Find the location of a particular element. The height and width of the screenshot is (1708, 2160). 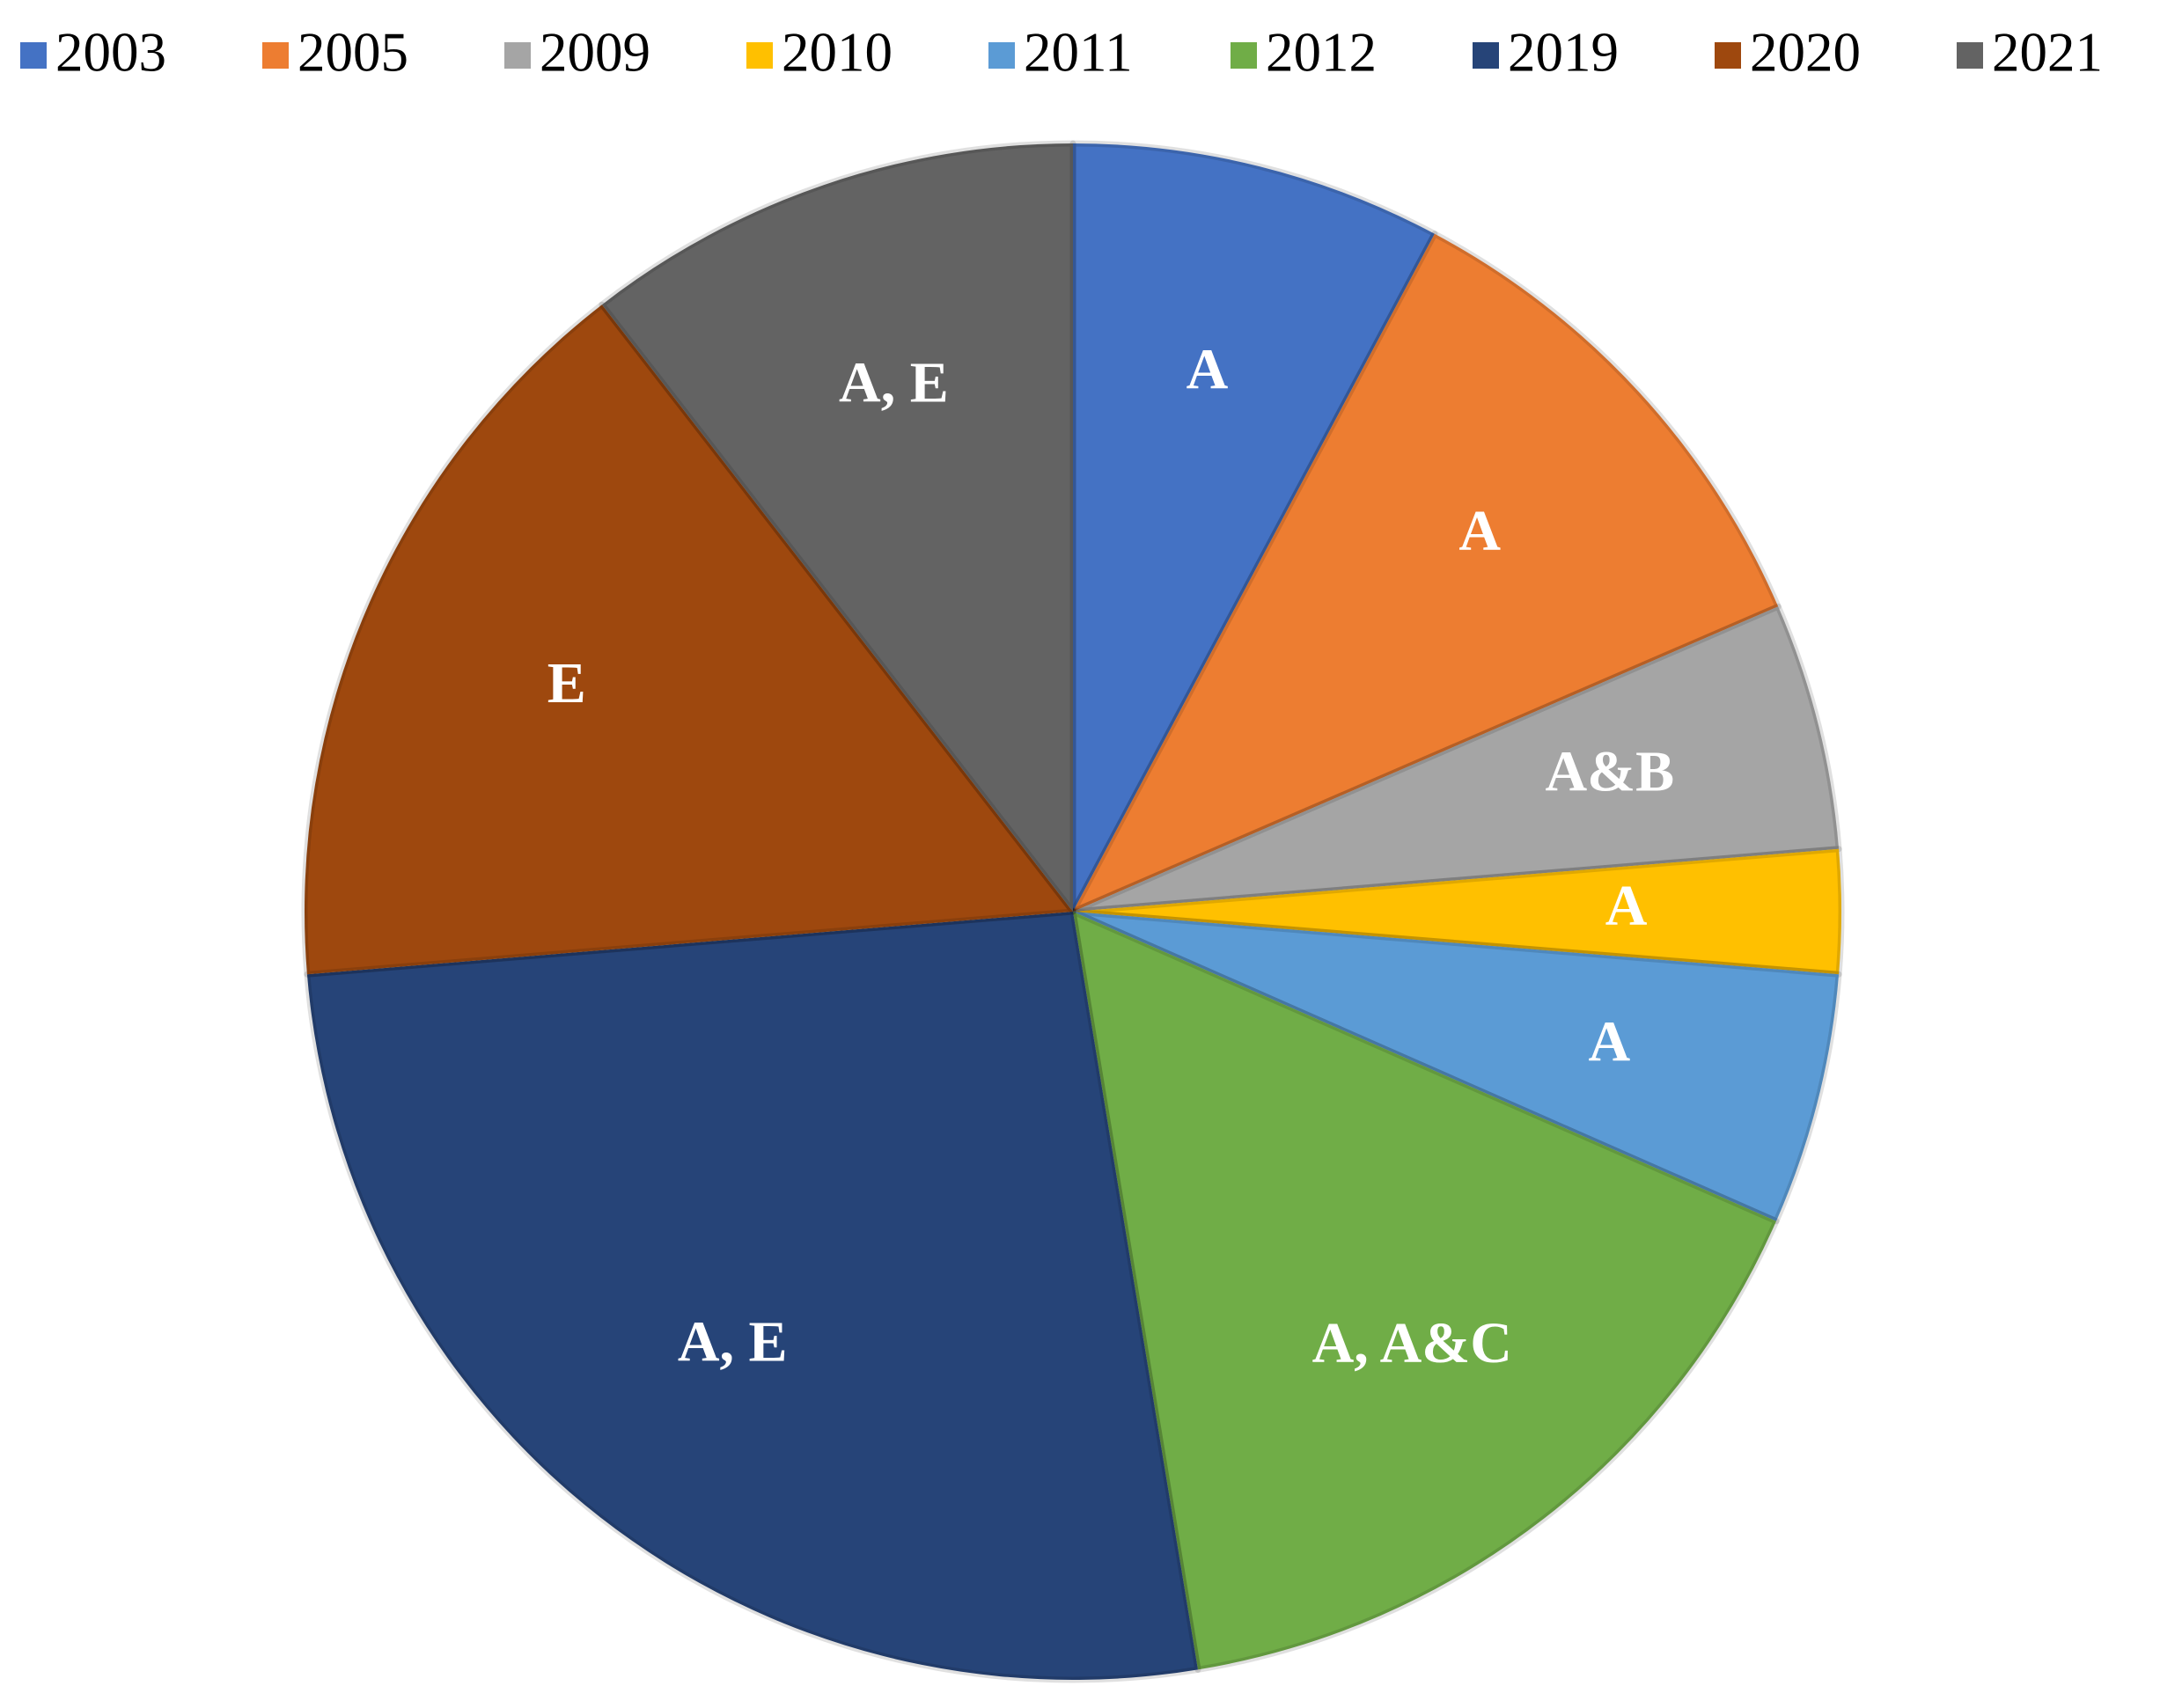

legend-label: 2011 is located at coordinates (1078, 52).